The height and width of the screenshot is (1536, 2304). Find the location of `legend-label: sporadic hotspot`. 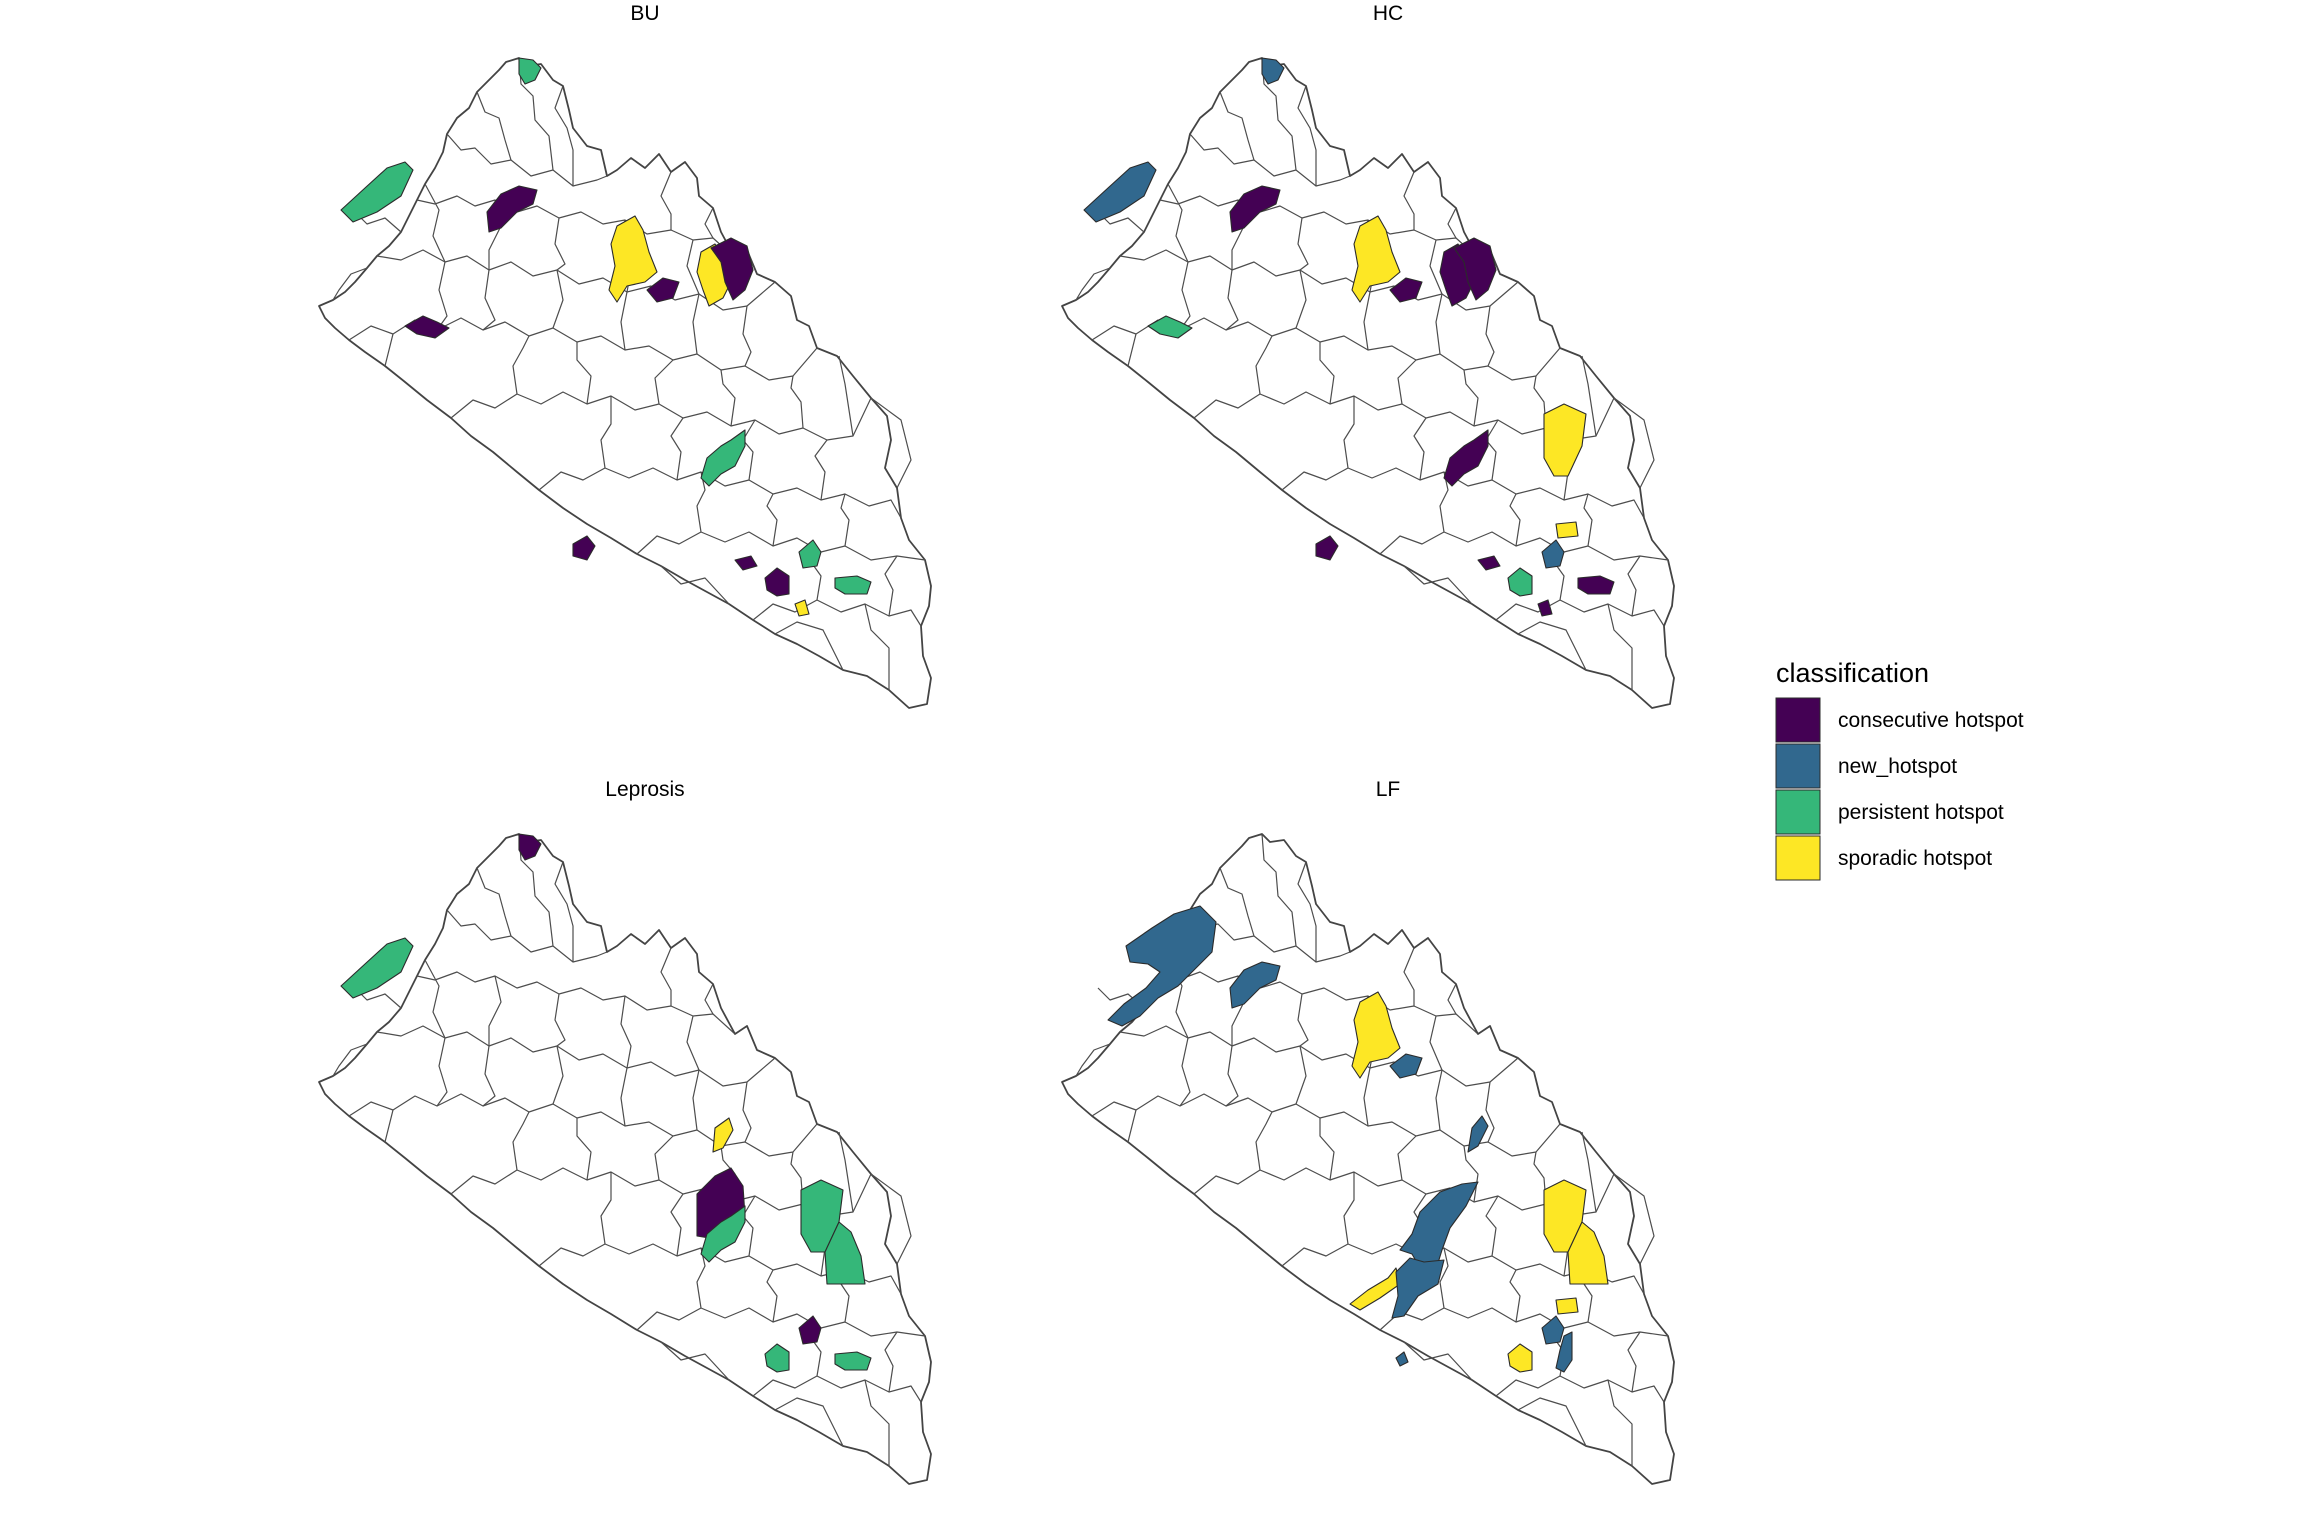

legend-label: sporadic hotspot is located at coordinates (1915, 858).